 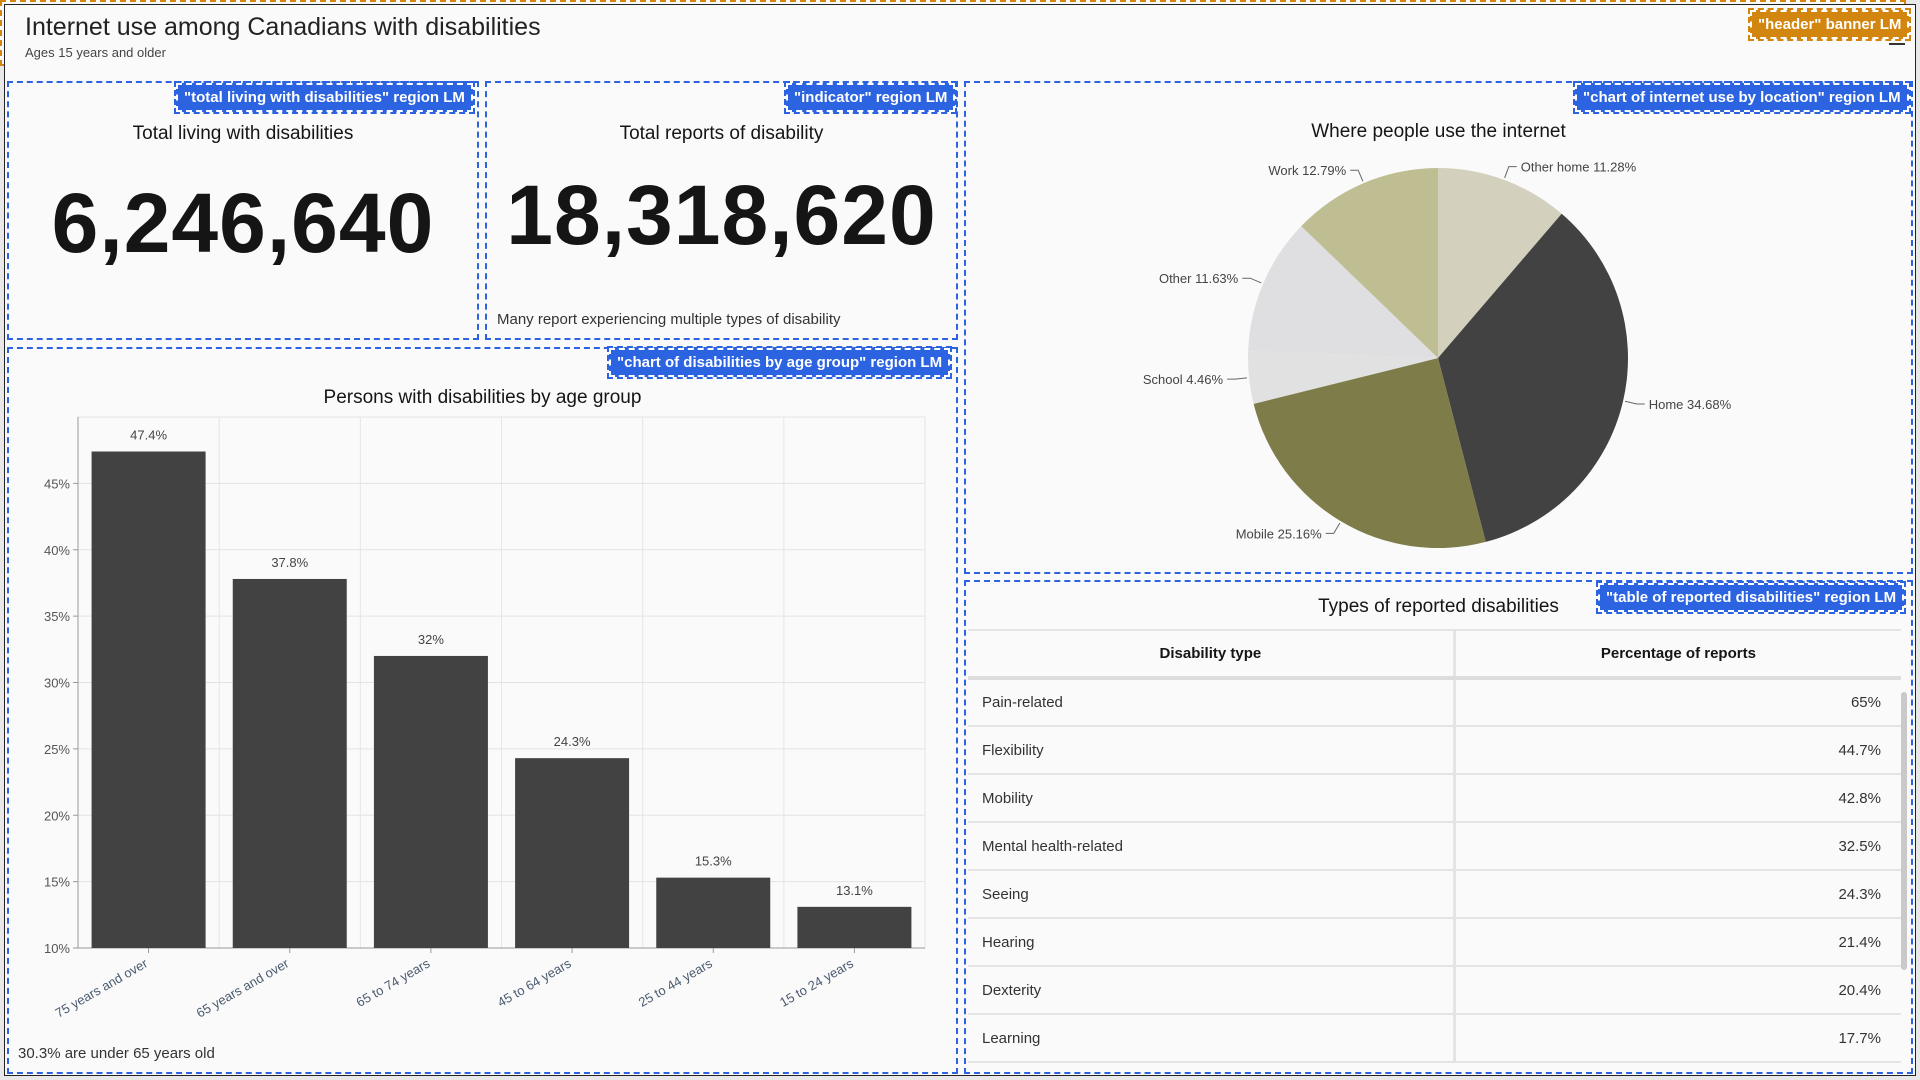 I want to click on bar-data-label: 24.3%, so click(x=572, y=741).